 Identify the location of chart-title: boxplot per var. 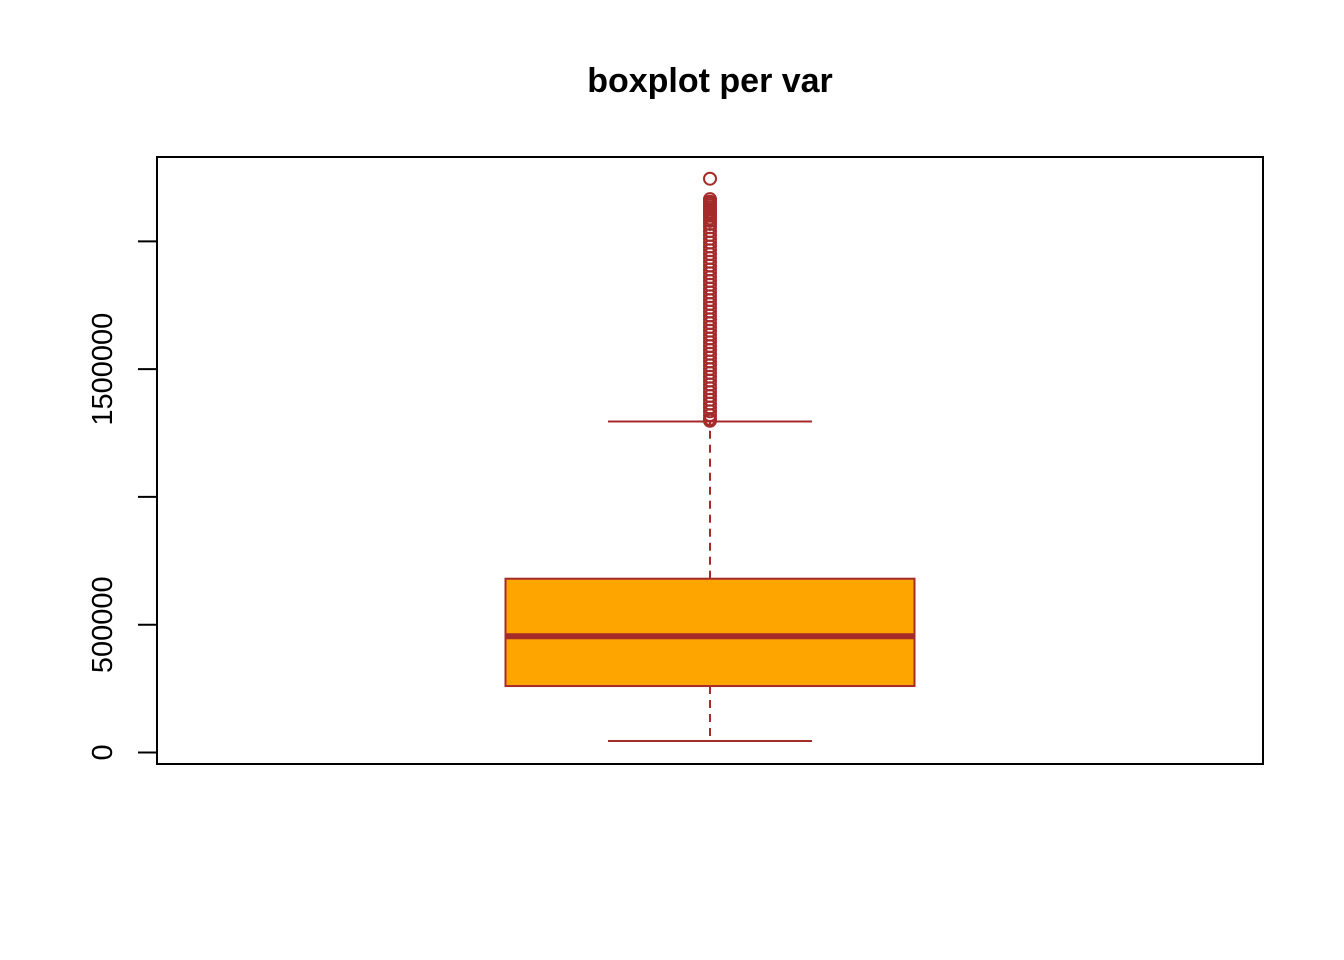
(710, 81).